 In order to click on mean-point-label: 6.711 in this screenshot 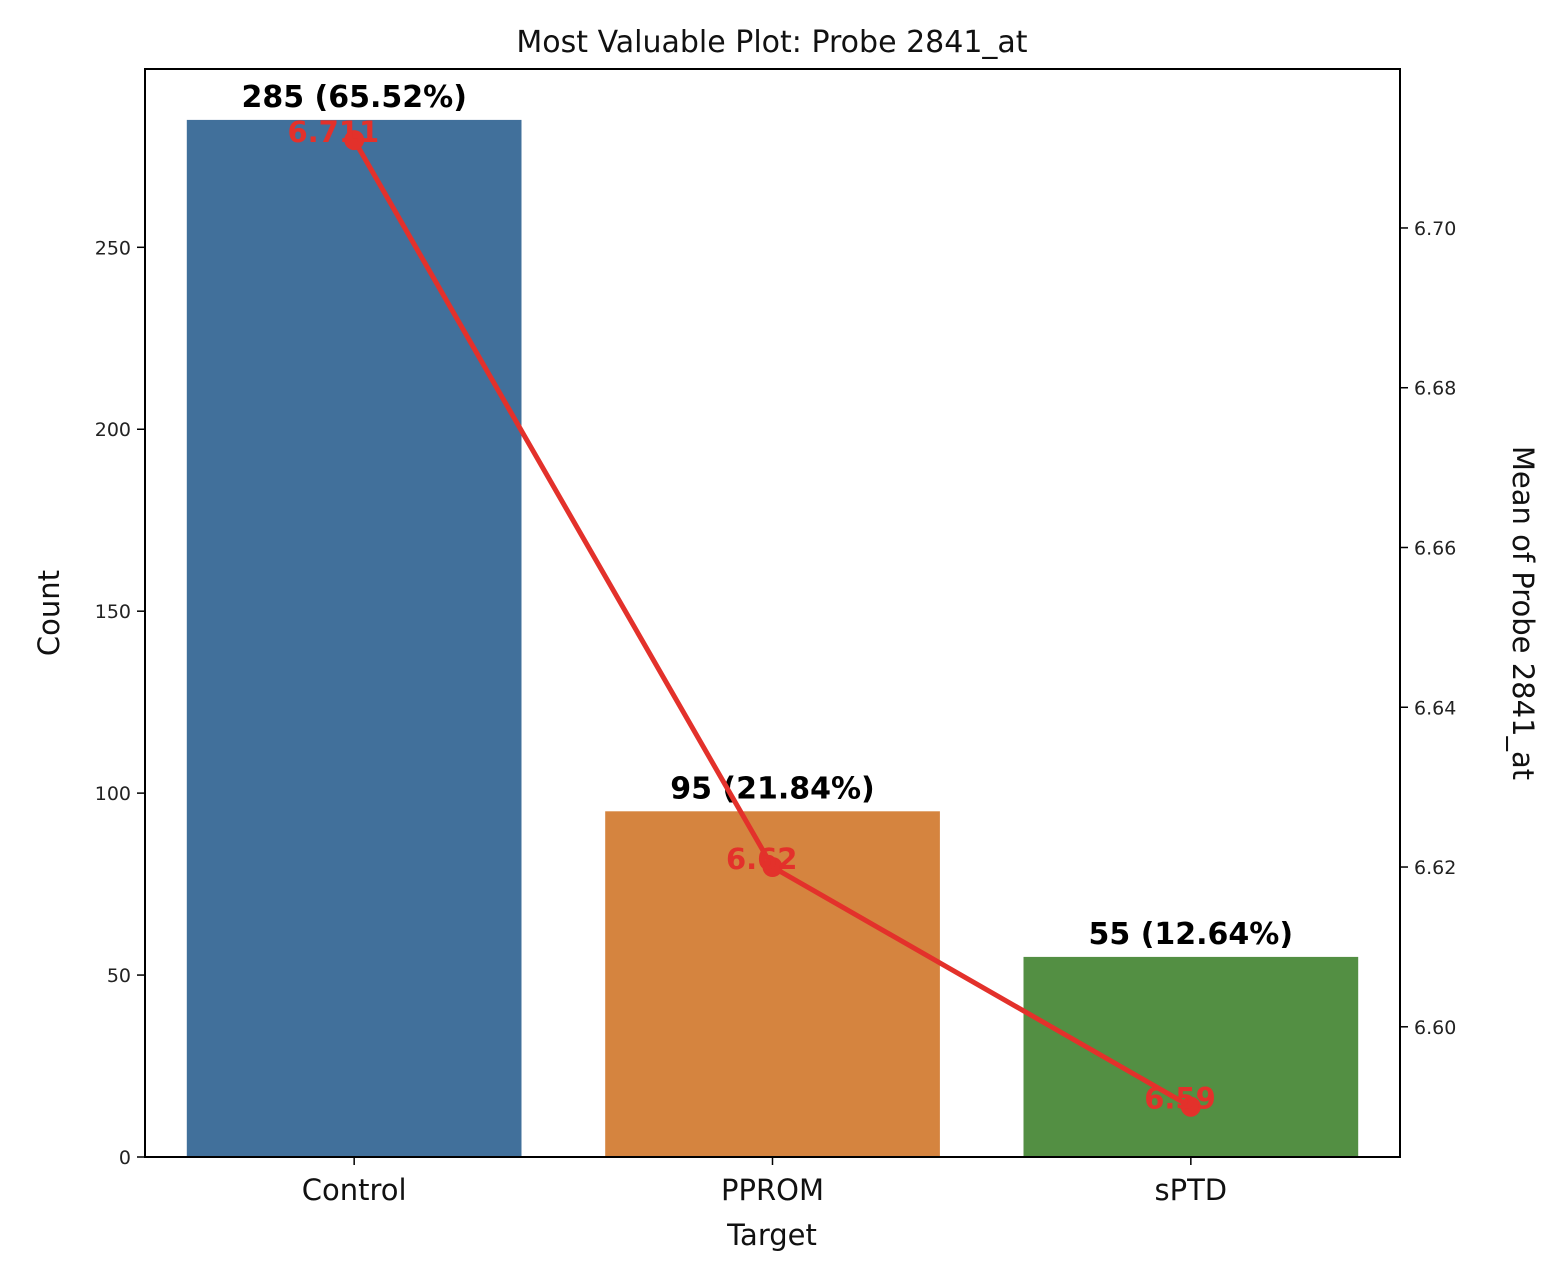, I will do `click(333, 132)`.